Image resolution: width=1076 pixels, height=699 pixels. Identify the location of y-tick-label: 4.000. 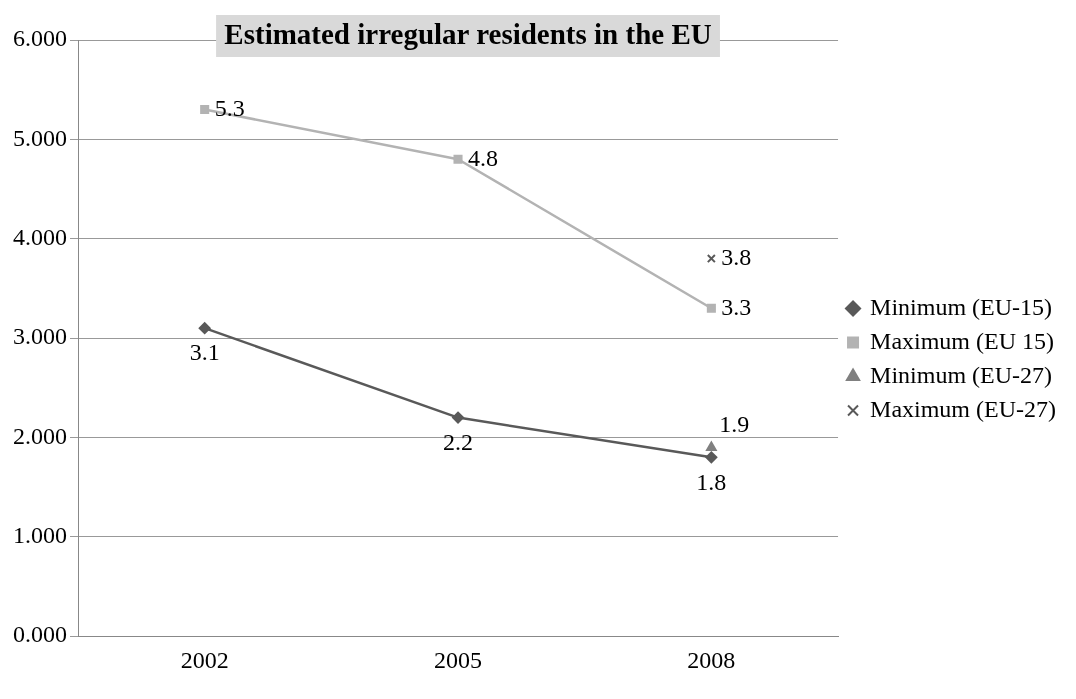
(40, 237).